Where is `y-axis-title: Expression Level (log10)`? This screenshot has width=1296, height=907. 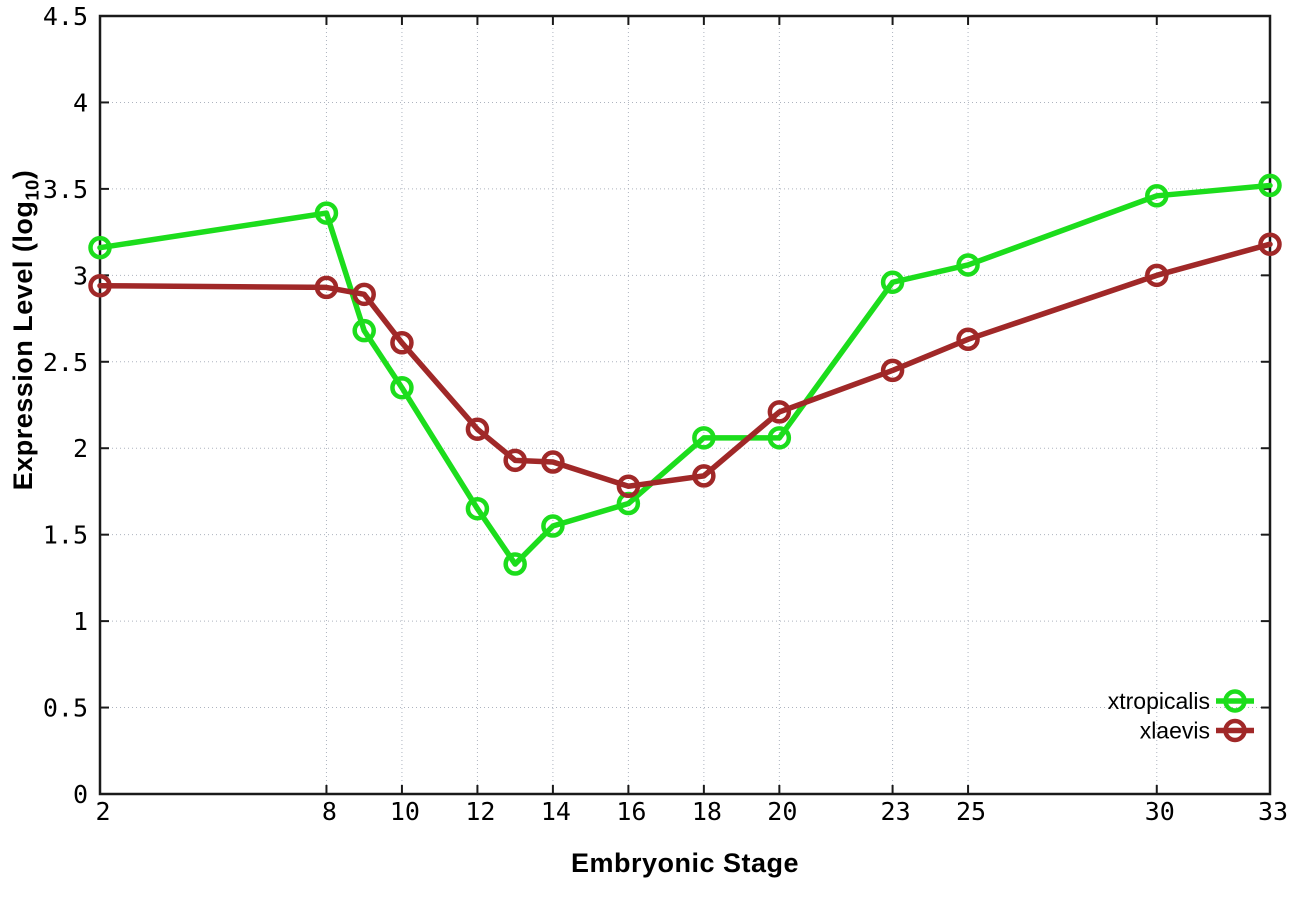 y-axis-title: Expression Level (log10) is located at coordinates (28, 330).